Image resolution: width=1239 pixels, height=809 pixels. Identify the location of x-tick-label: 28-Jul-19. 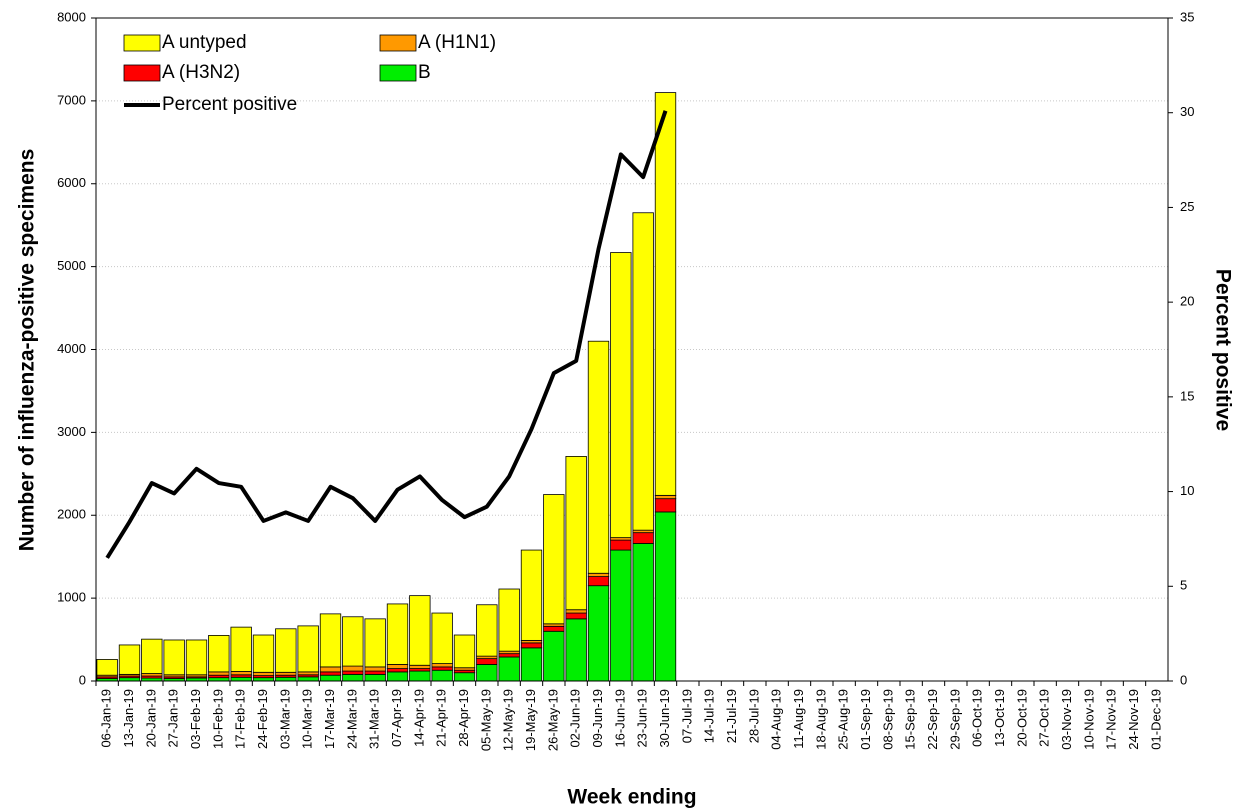
(753, 716).